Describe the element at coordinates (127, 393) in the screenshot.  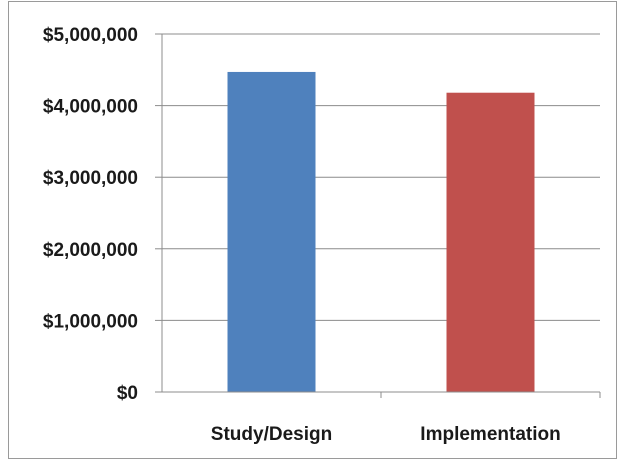
I see `y-tick-label: $0` at that location.